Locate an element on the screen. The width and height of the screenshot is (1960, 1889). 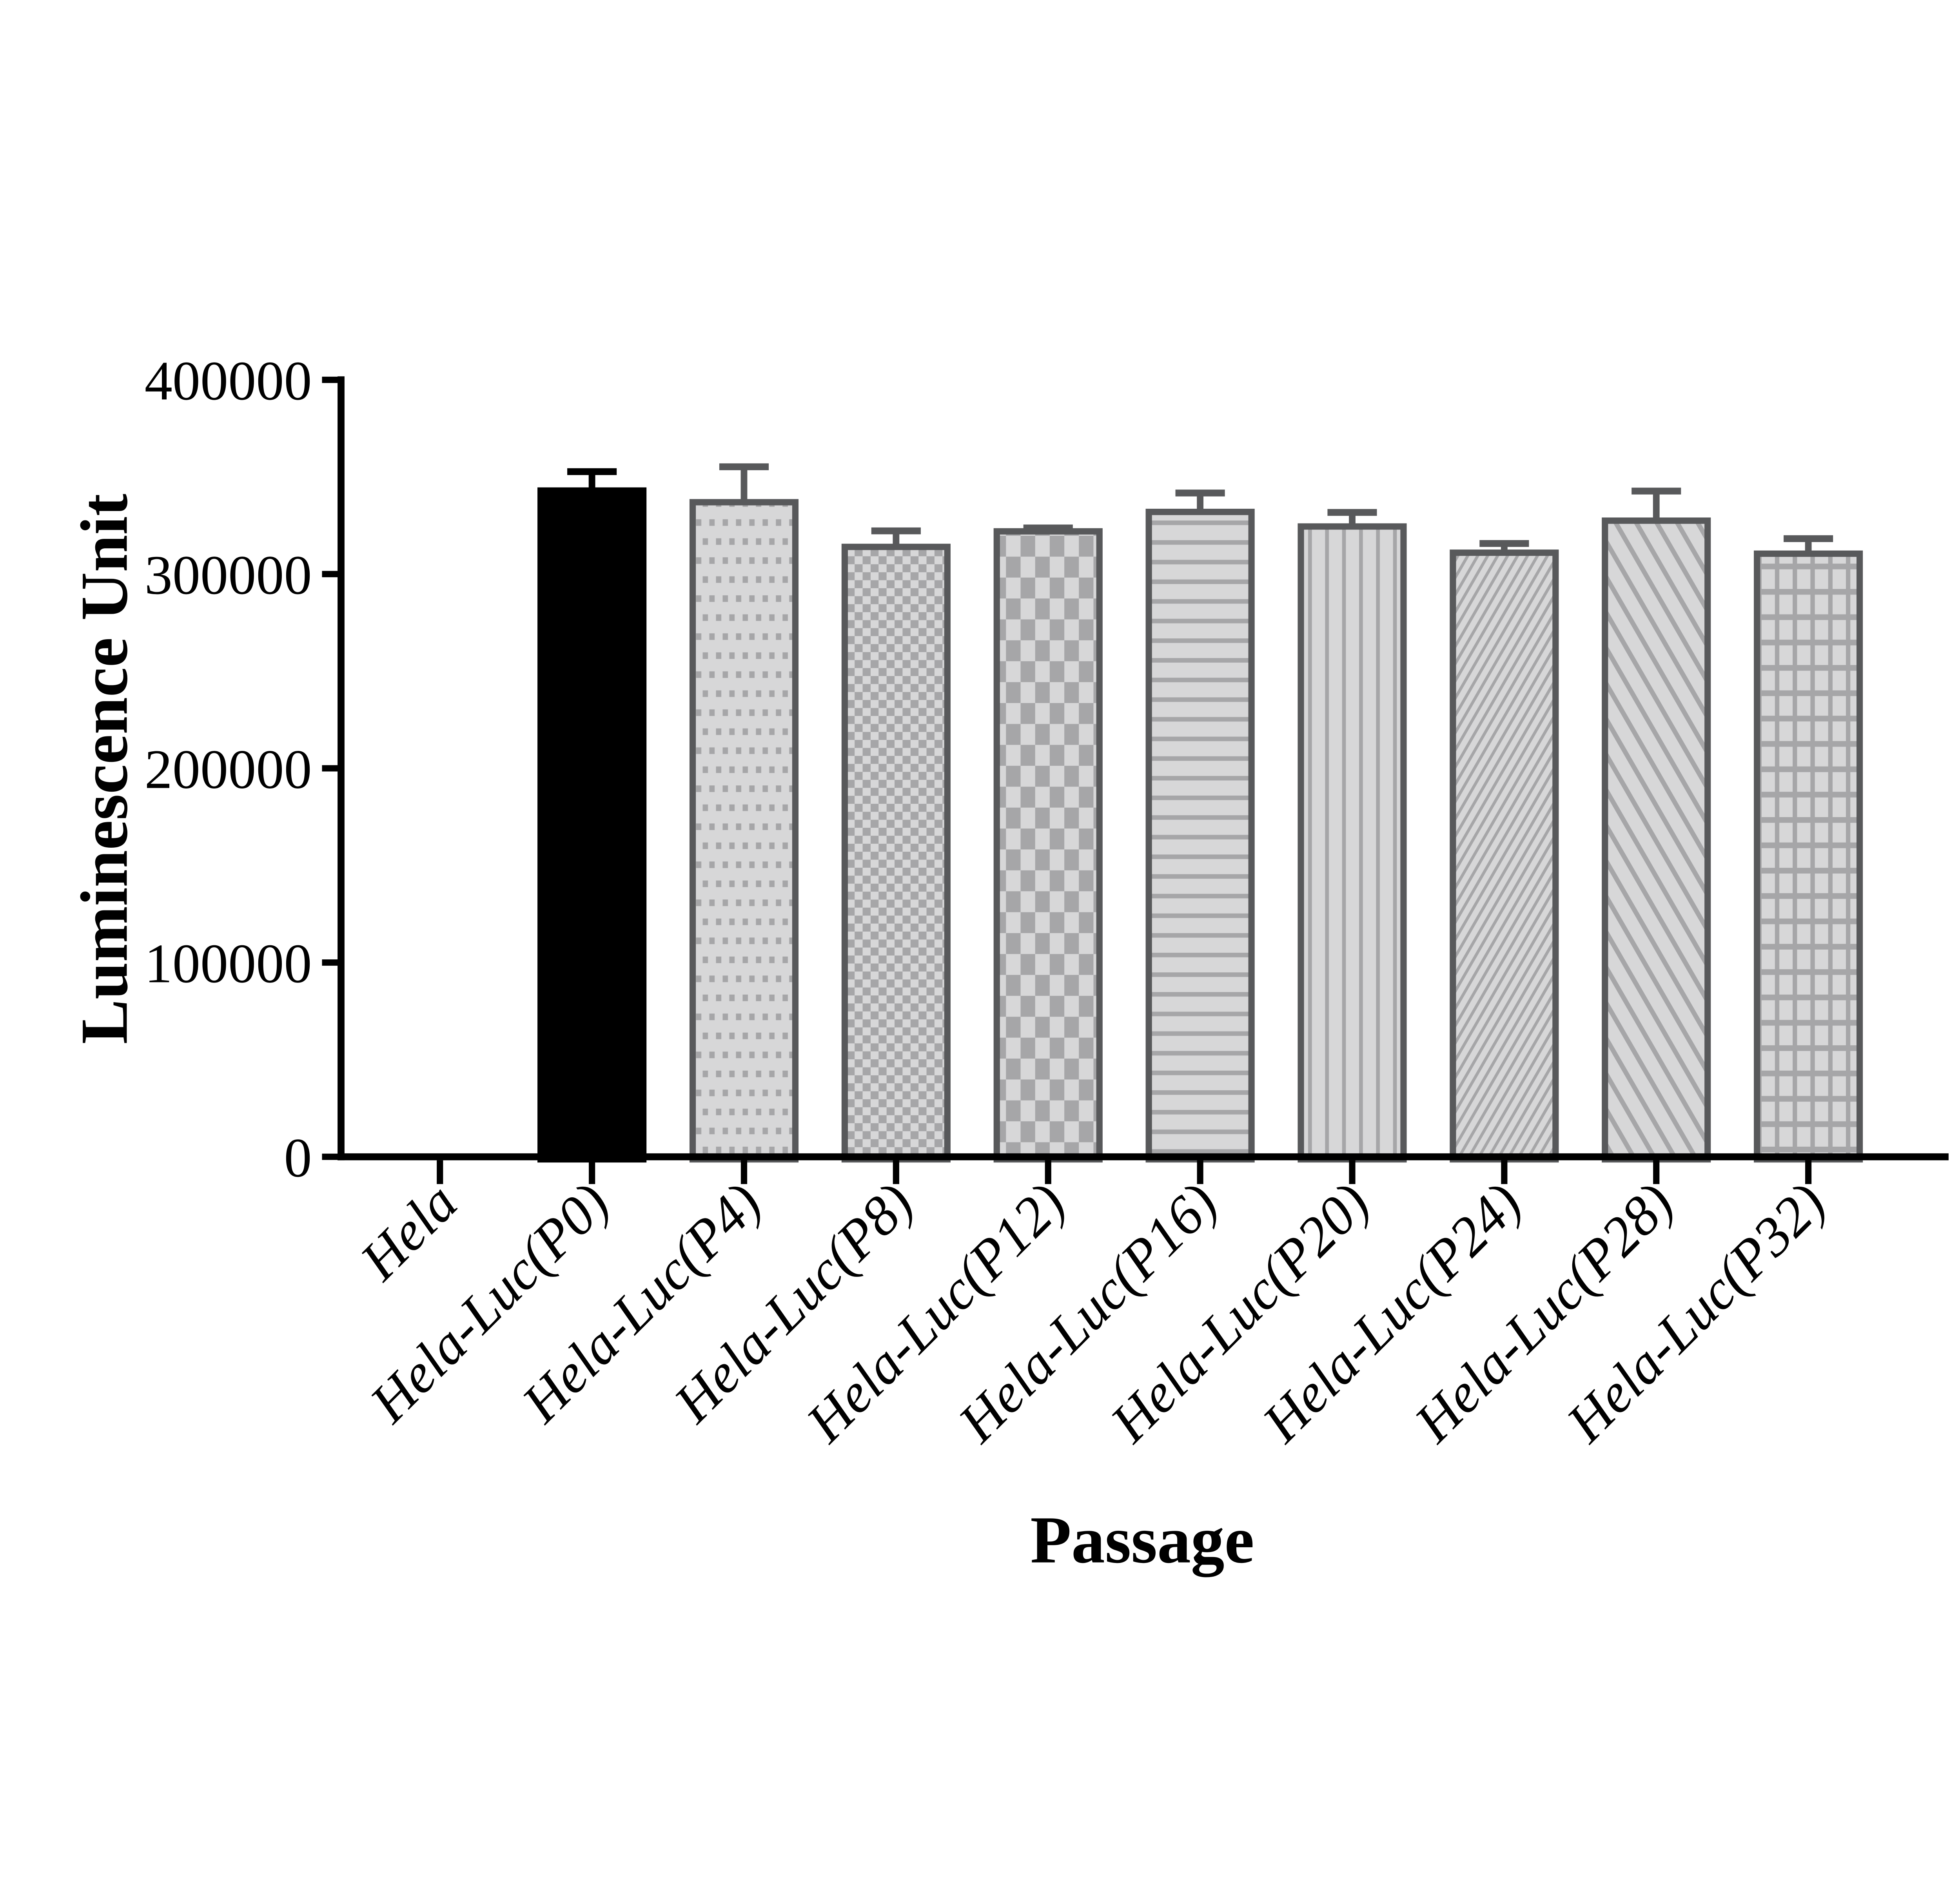
y-tick-label: 100000 is located at coordinates (229, 963).